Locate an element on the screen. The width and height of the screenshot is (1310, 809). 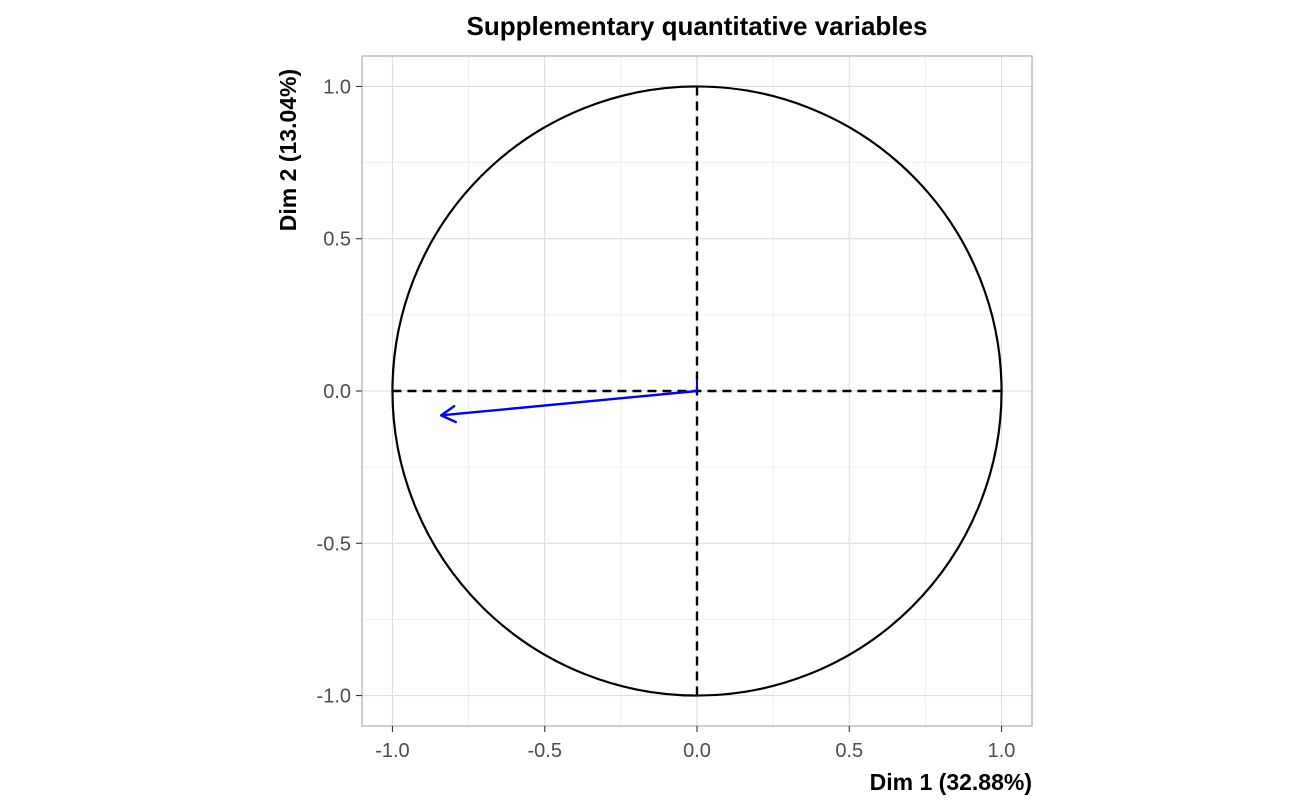
y-tick-label-2: 0.0 is located at coordinates (337, 392).